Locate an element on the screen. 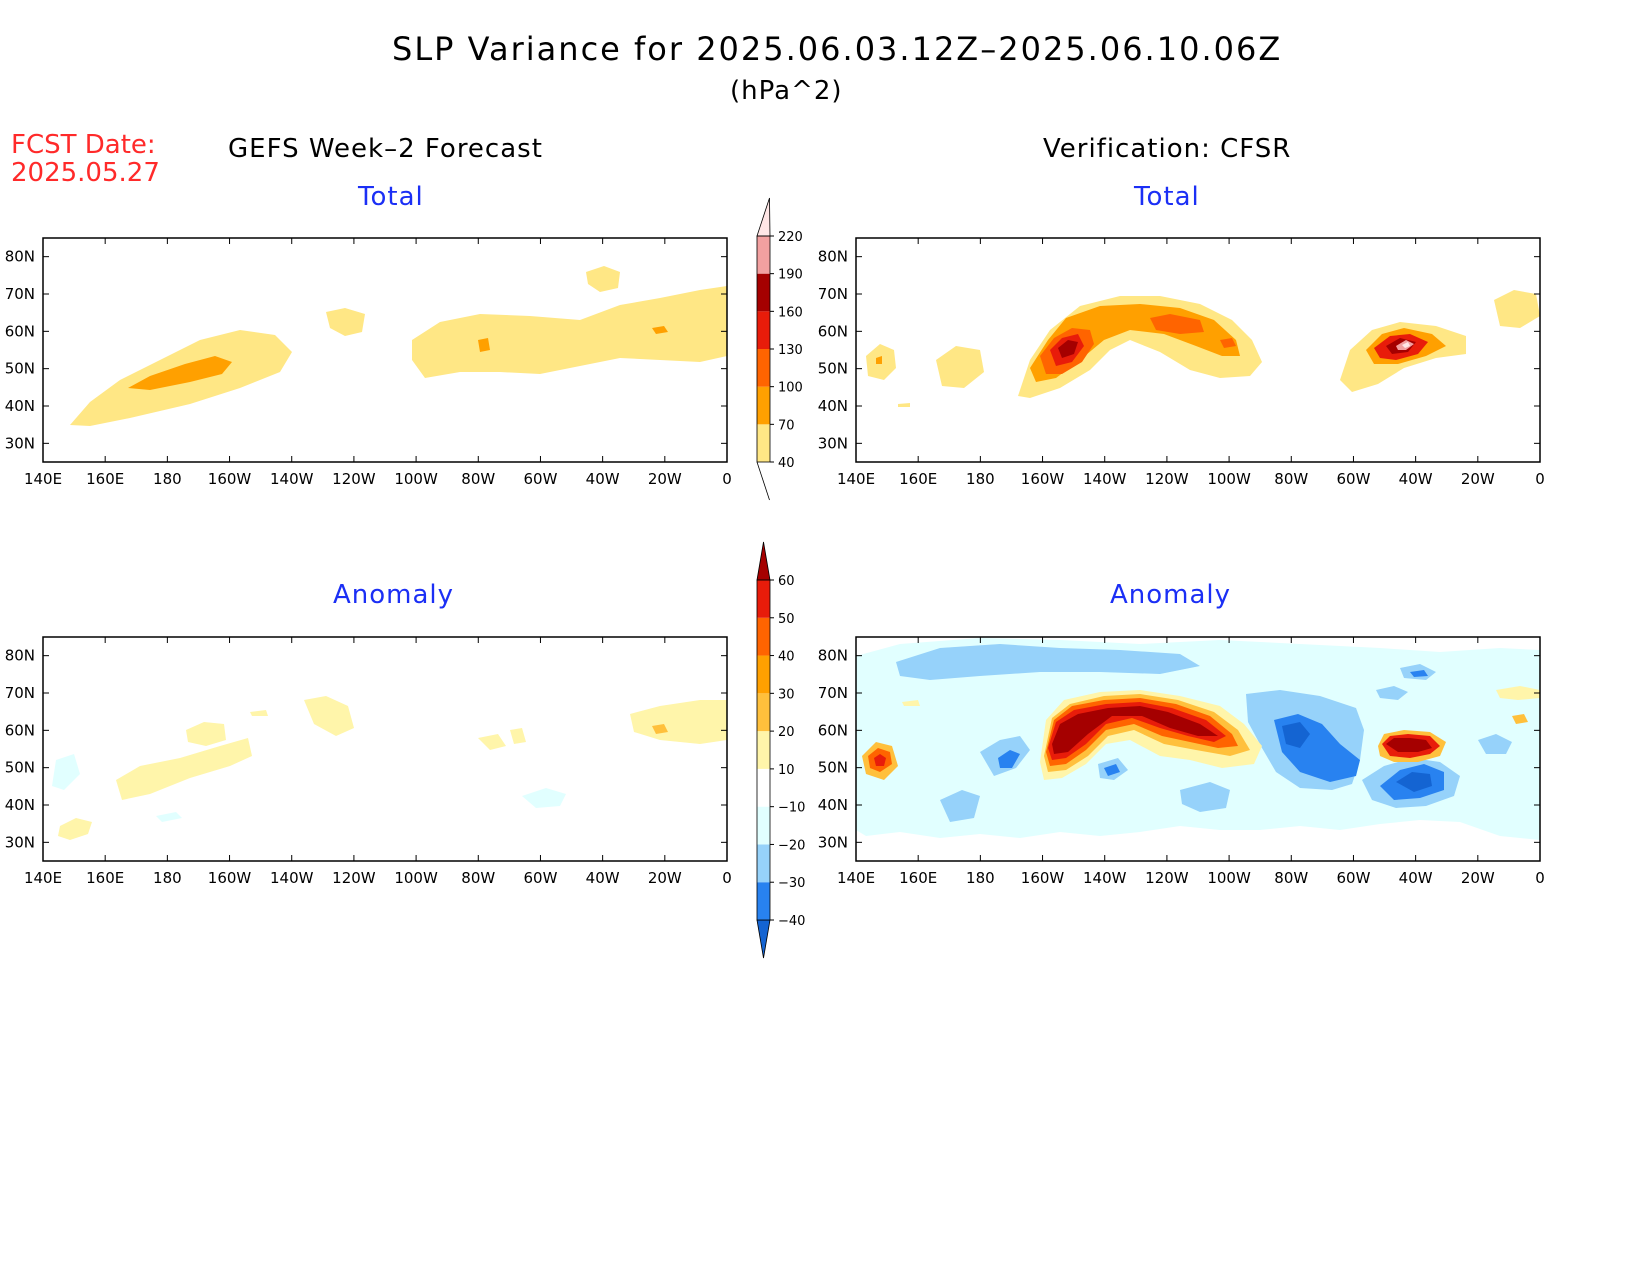  verification-total-subtitle: Total is located at coordinates (1167, 197).